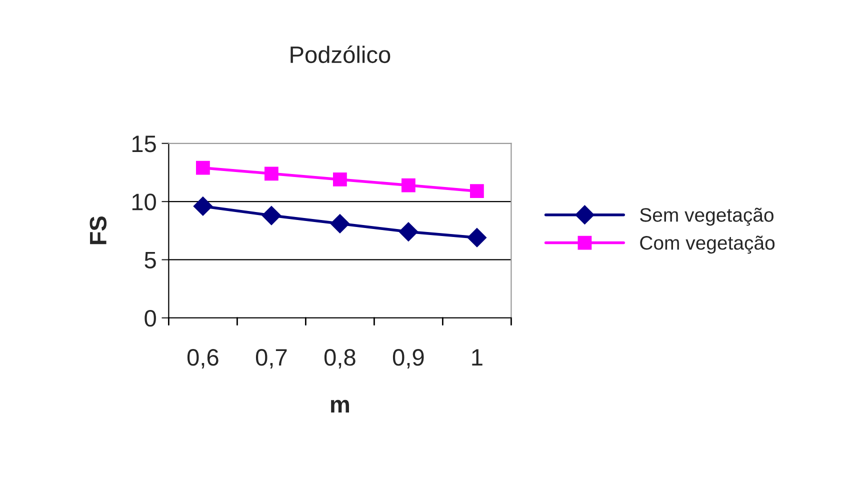  What do you see at coordinates (408, 359) in the screenshot?
I see `x-tick-label: 0,9` at bounding box center [408, 359].